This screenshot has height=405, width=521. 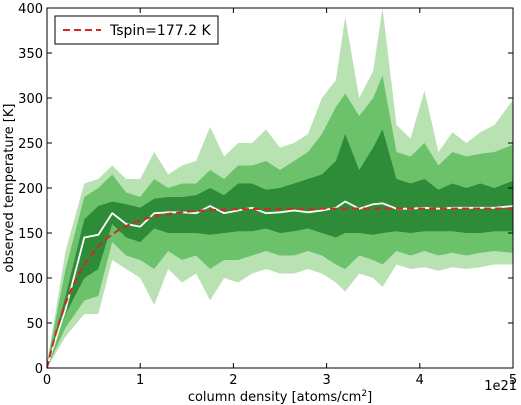 I want to click on y-tick-label: 150, so click(x=30, y=234).